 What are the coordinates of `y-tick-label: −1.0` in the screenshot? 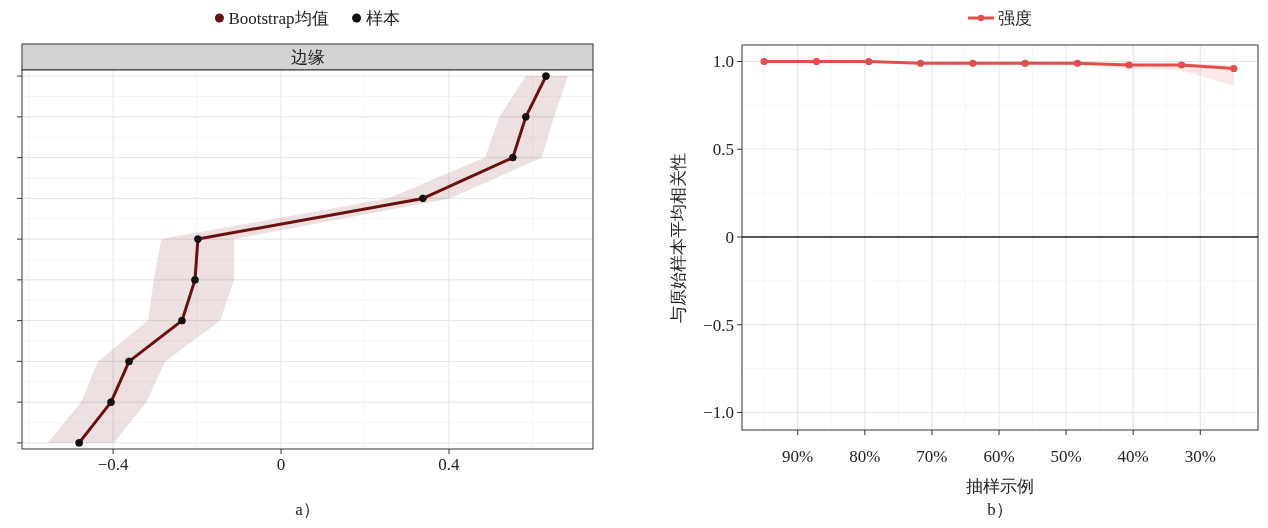 It's located at (718, 413).